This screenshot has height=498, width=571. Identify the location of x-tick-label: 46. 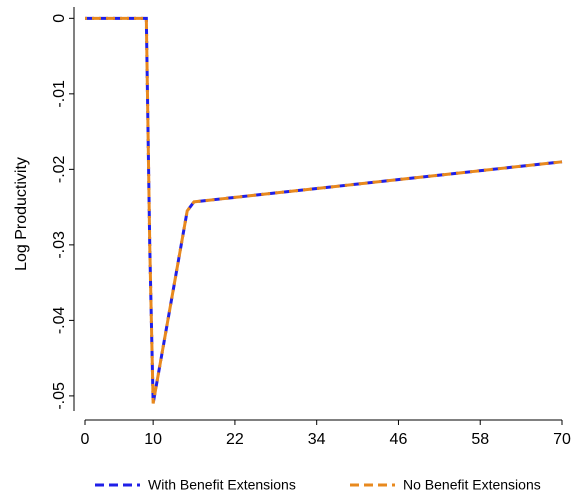
(399, 439).